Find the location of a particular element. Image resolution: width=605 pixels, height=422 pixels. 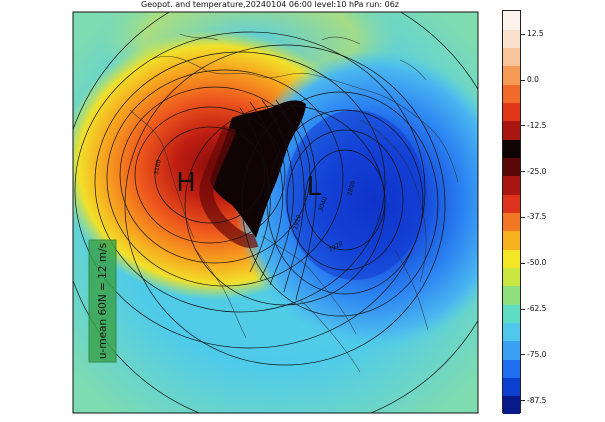

low-pressure-label: L is located at coordinates (314, 187).